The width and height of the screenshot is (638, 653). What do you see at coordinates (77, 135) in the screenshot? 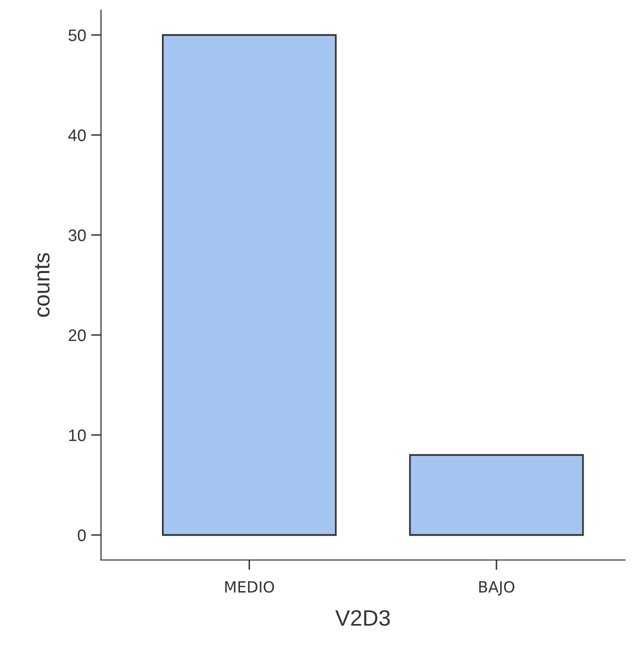
I see `y-tick-label: 40` at bounding box center [77, 135].